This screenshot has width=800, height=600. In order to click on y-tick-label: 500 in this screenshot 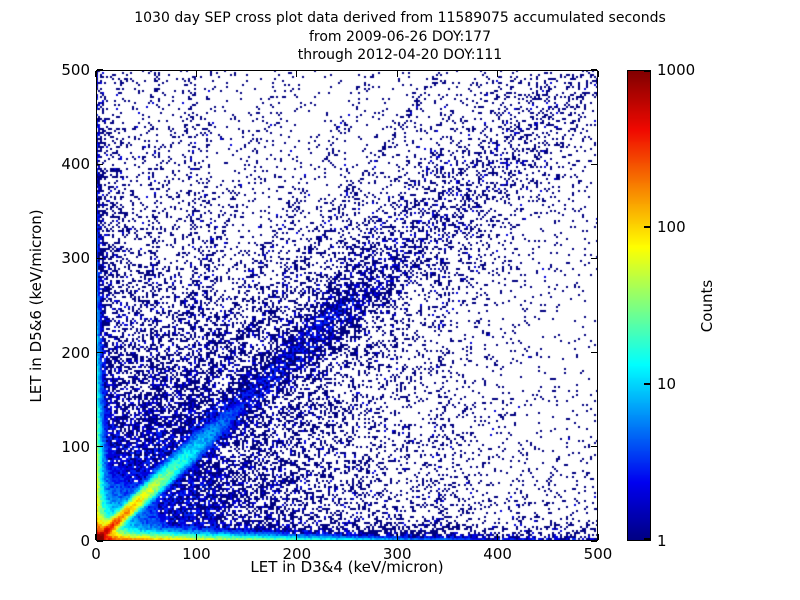, I will do `click(75, 70)`.